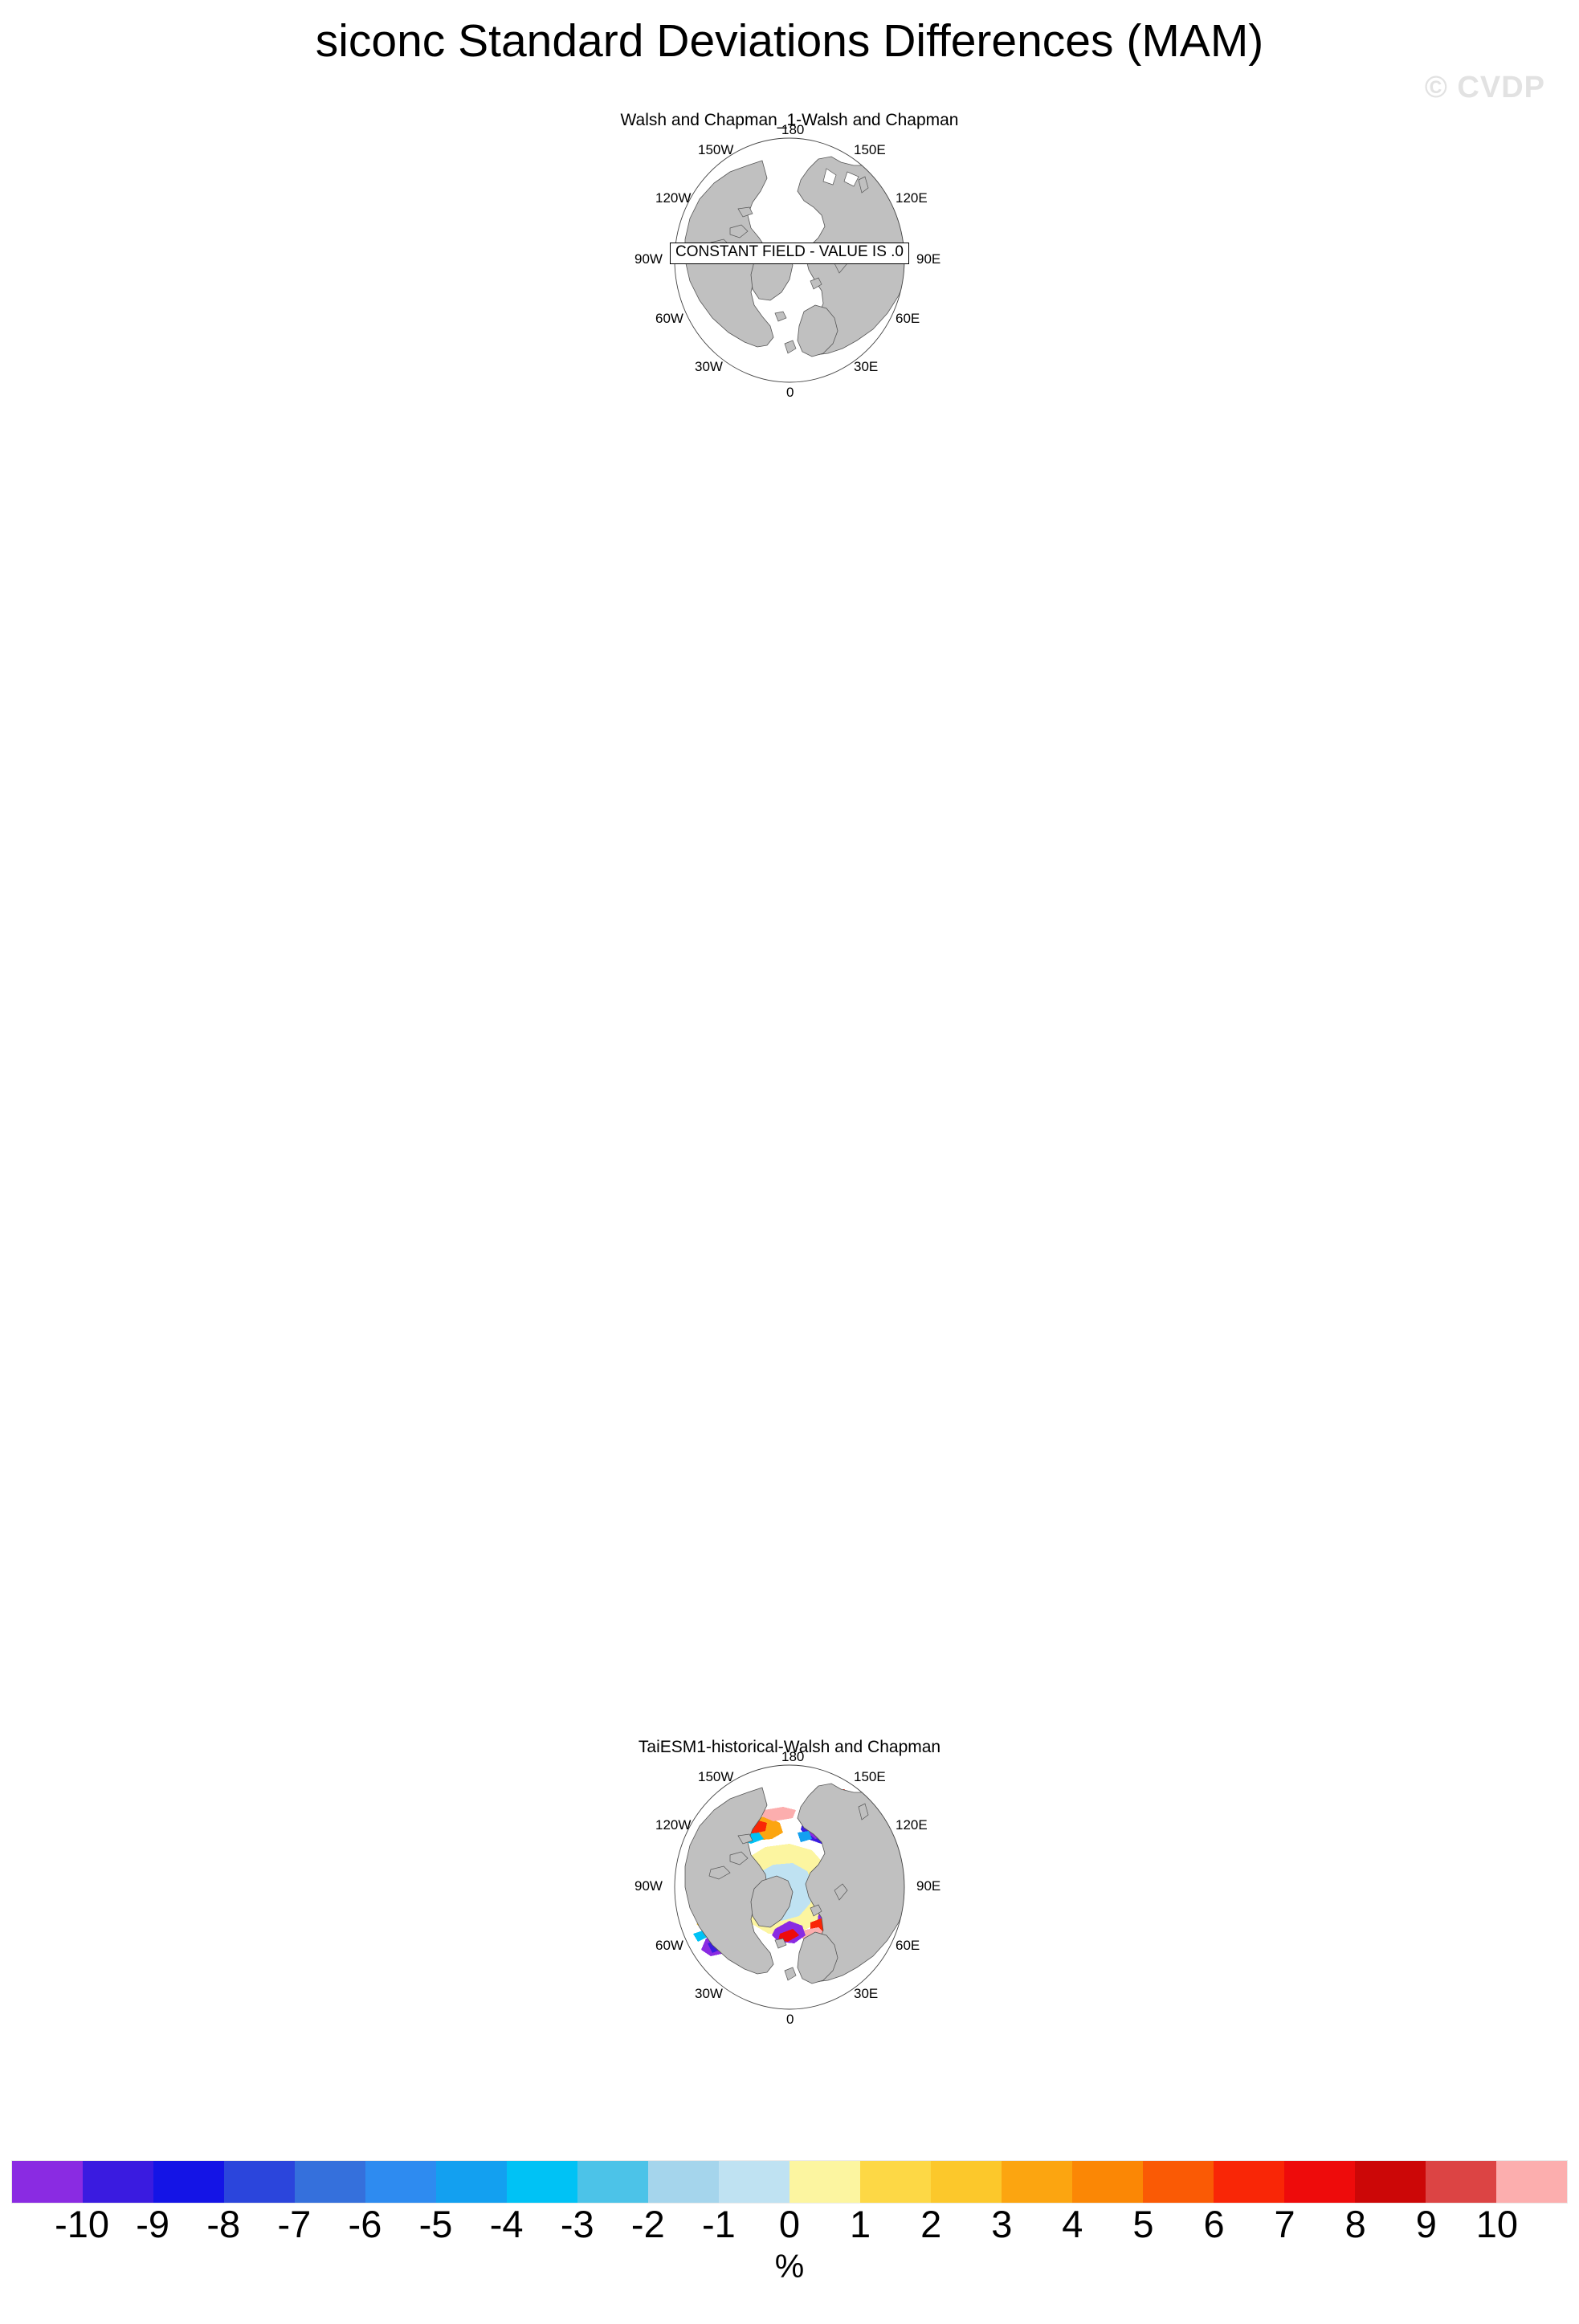  What do you see at coordinates (223, 2224) in the screenshot?
I see `colorbar-tick--8: -8` at bounding box center [223, 2224].